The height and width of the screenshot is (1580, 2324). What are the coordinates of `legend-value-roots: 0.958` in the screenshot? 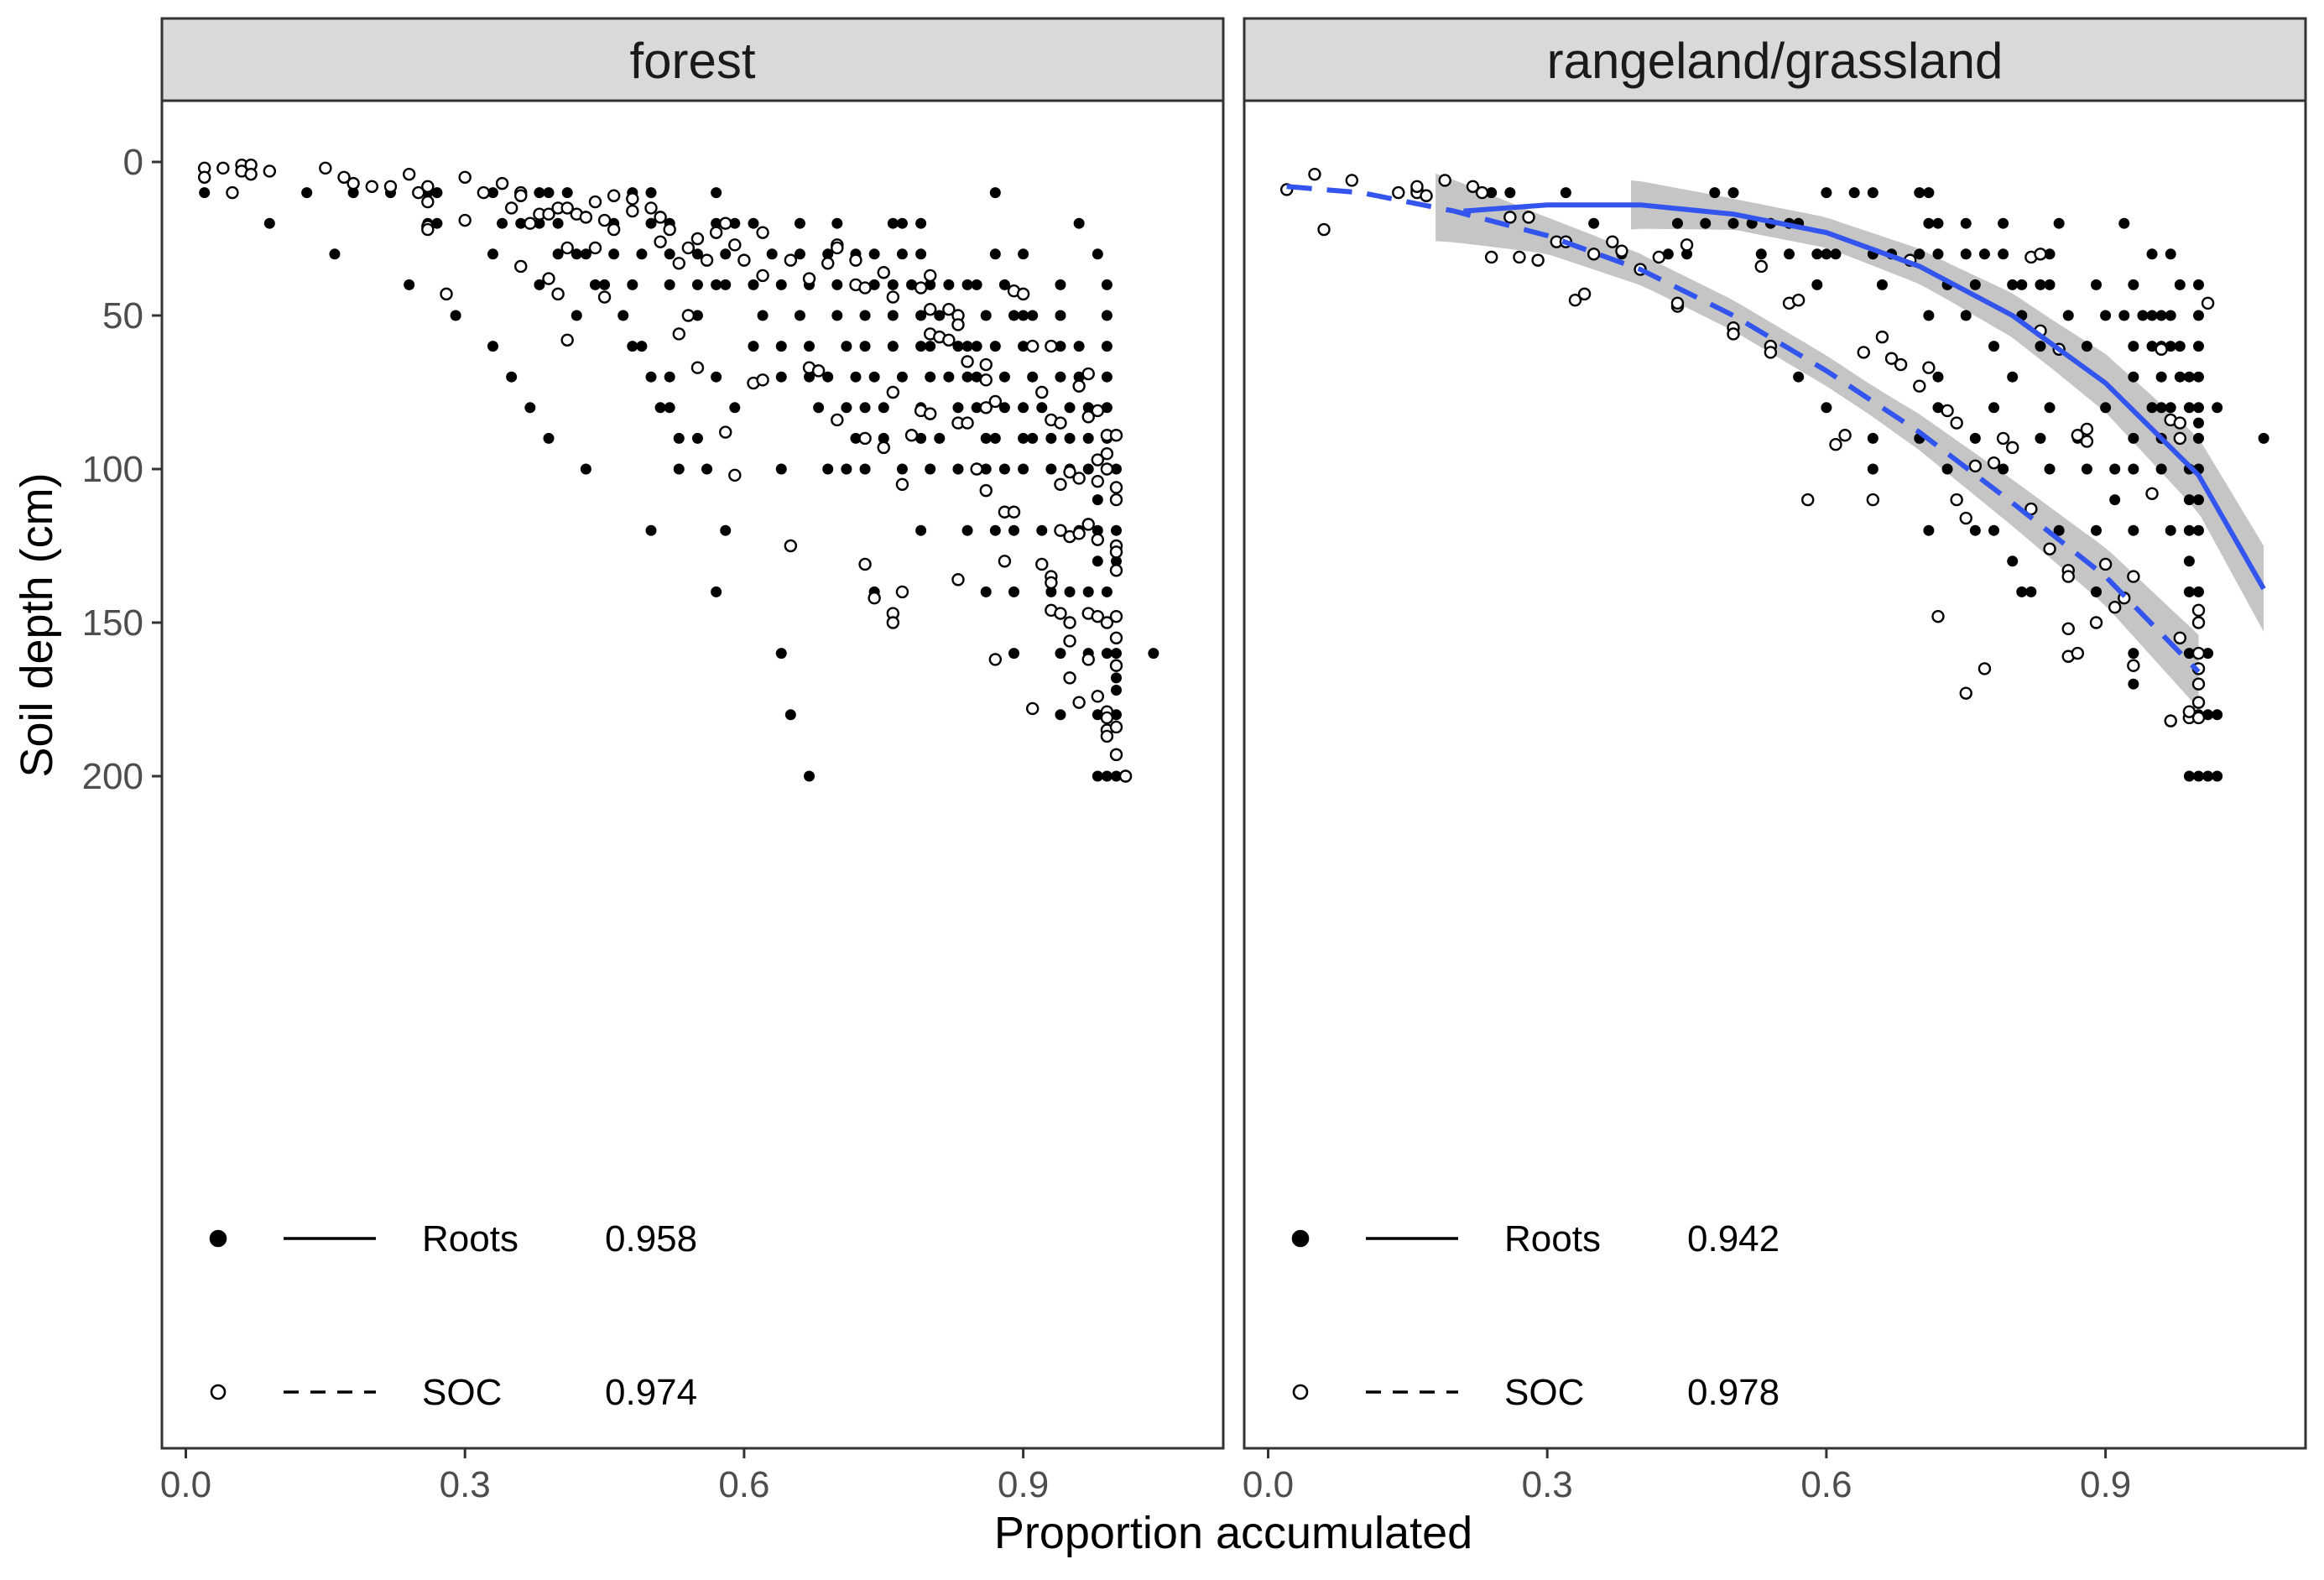 It's located at (651, 1238).